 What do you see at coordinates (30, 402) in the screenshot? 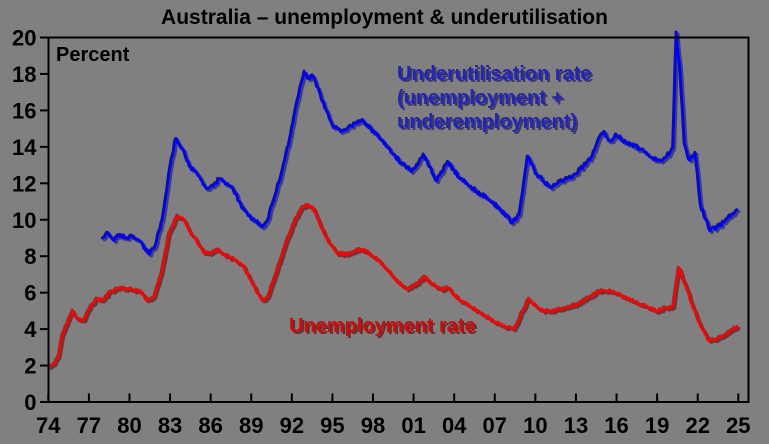
I see `y-axis-tick-label: 0` at bounding box center [30, 402].